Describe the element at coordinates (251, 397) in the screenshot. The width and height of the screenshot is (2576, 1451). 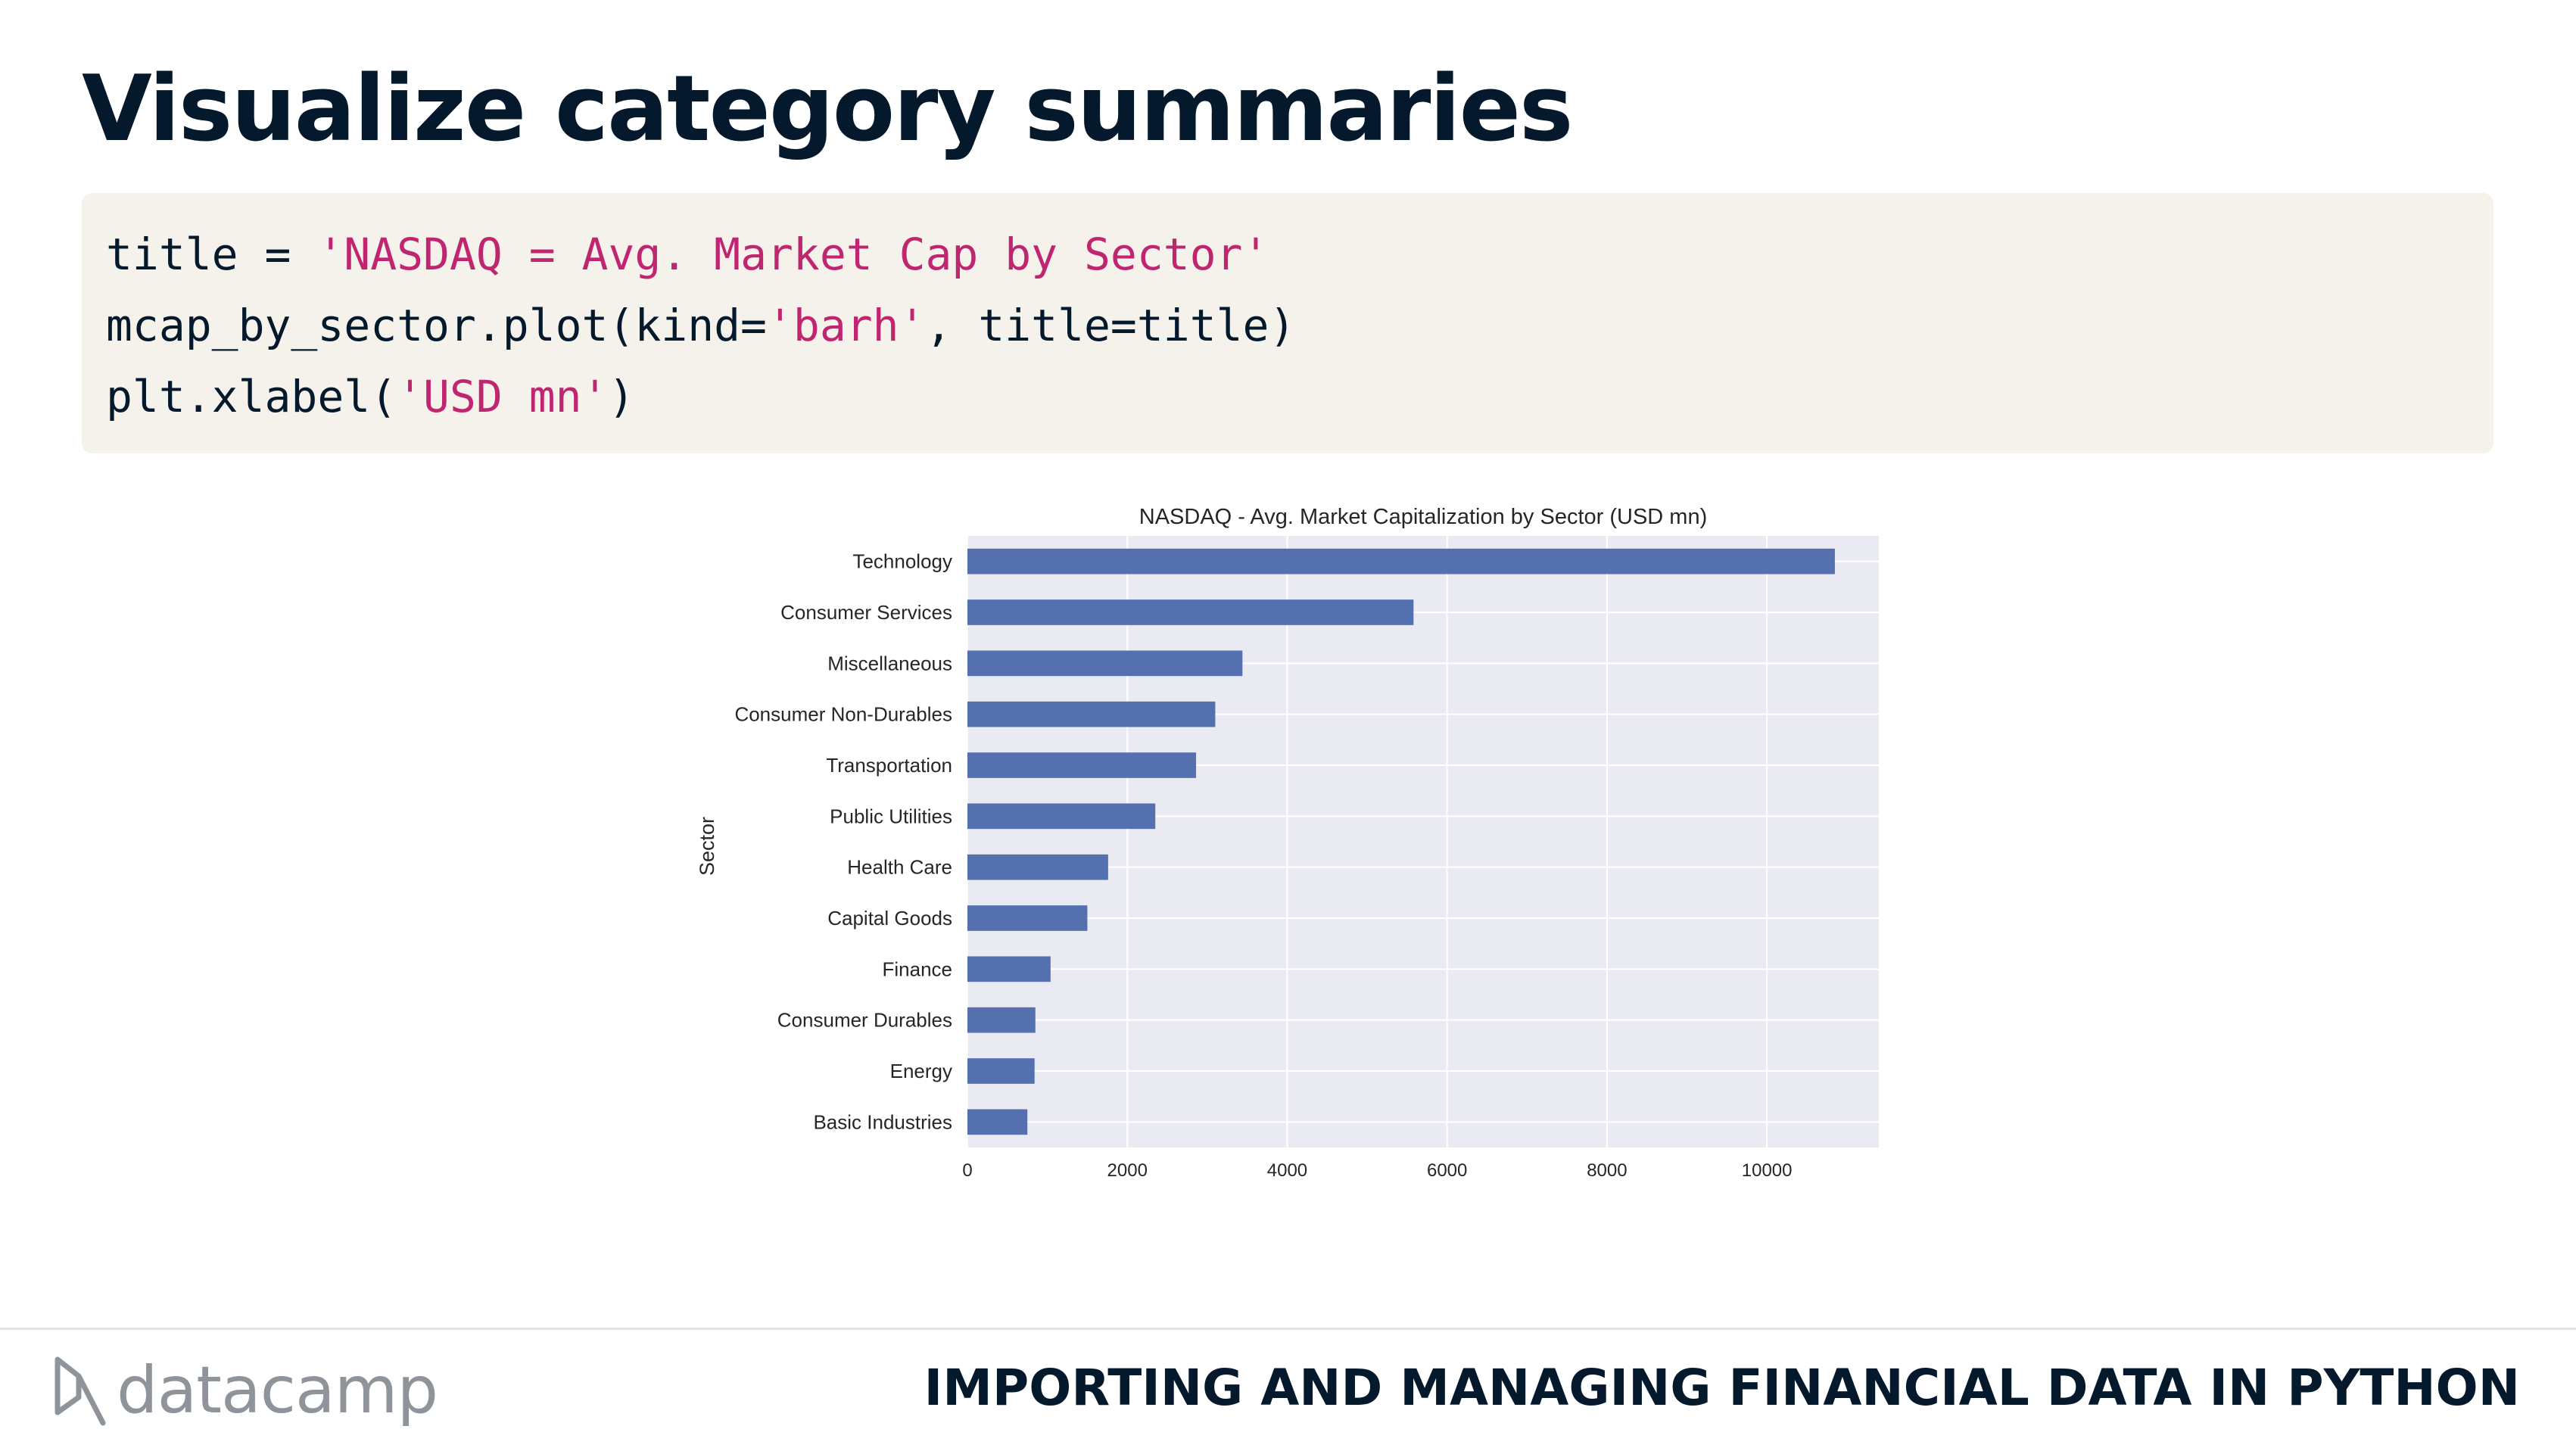
I see `code-text: plt.xlabel(` at that location.